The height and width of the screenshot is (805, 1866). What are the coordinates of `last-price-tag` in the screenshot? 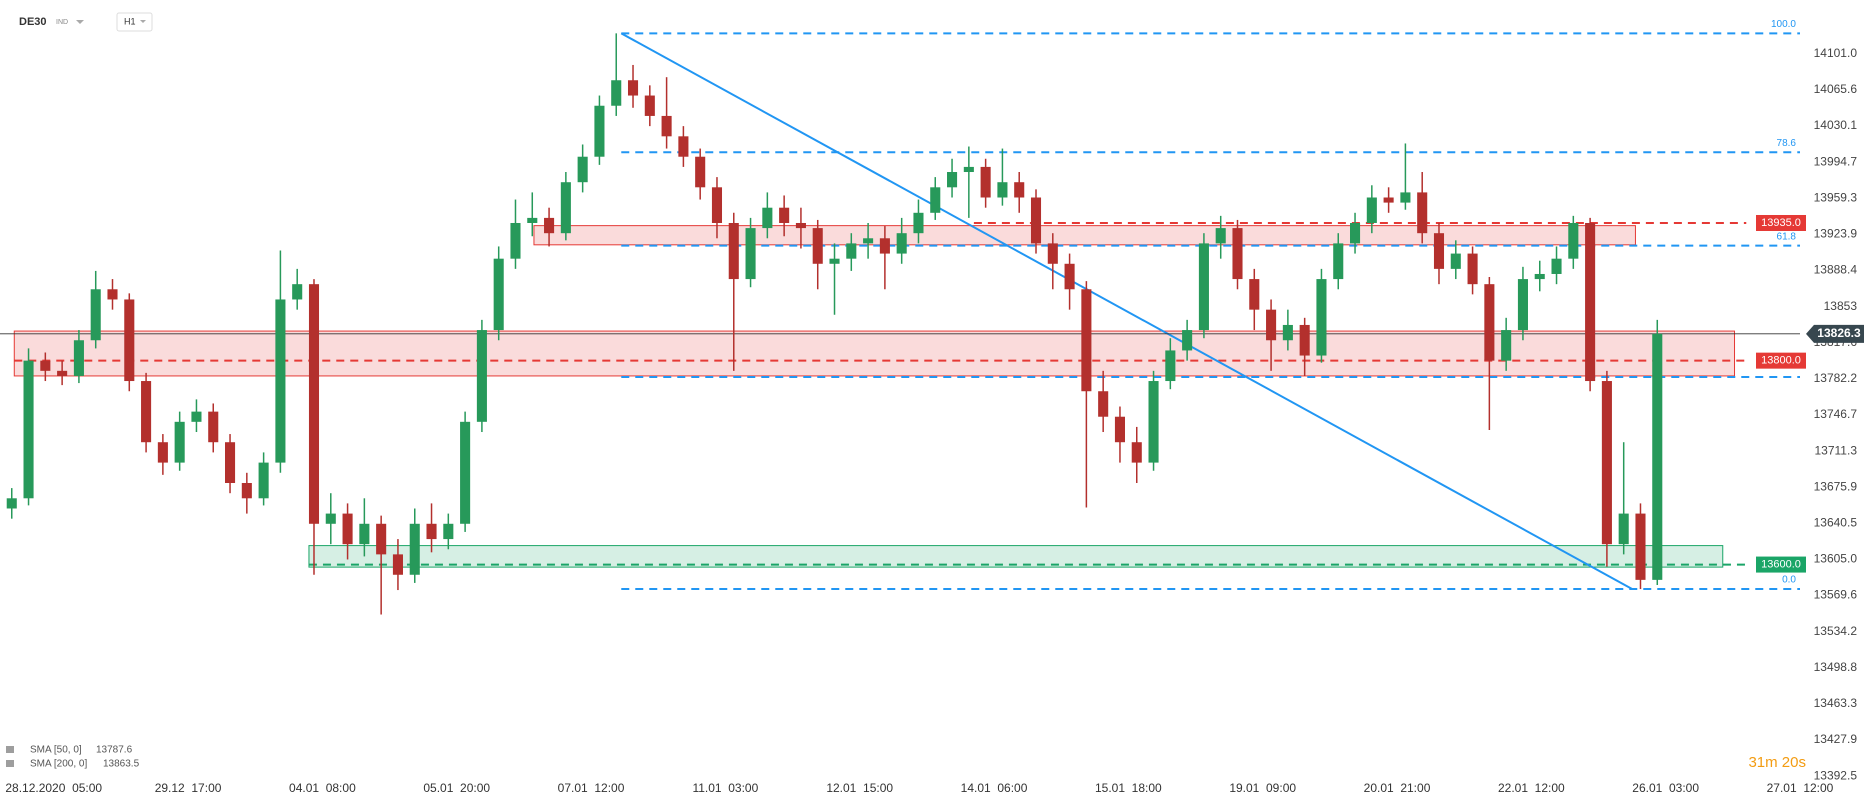 It's located at (1835, 333).